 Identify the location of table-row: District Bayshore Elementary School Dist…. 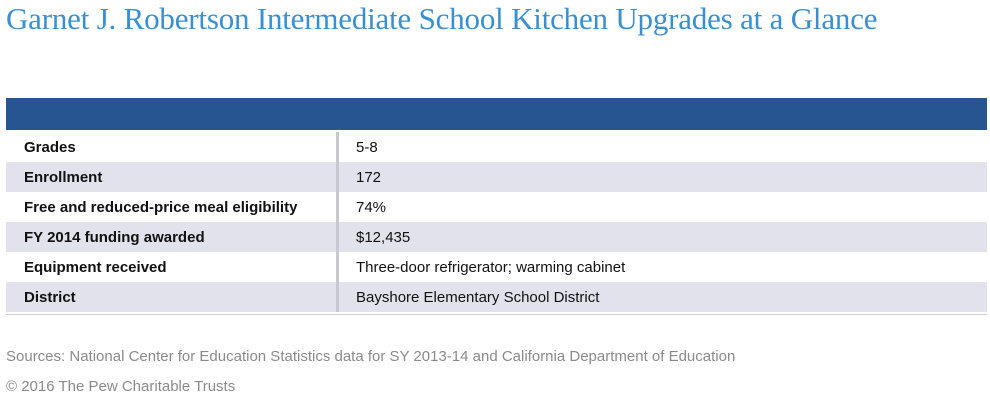
(496, 297).